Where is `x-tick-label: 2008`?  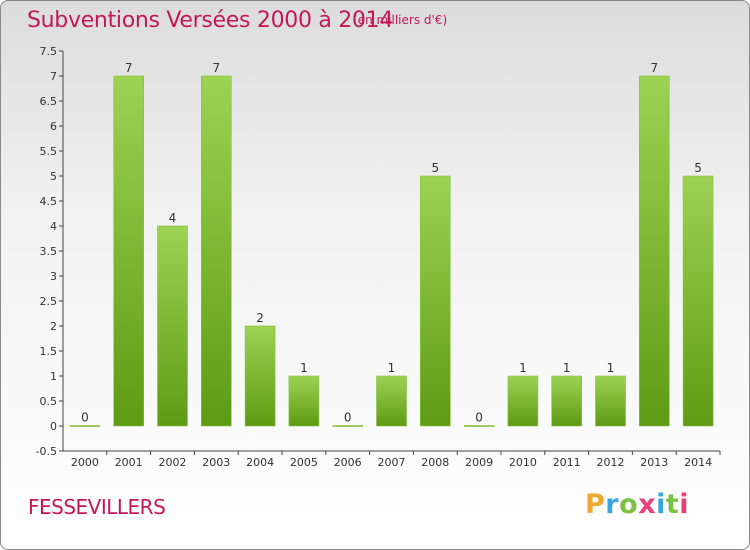 x-tick-label: 2008 is located at coordinates (435, 462).